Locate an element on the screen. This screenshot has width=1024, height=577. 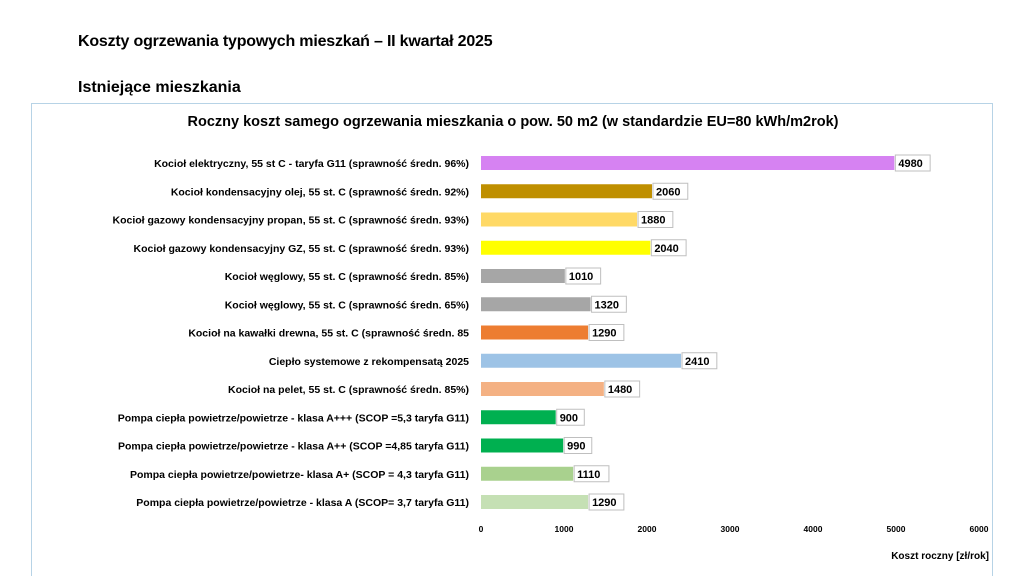
category-label: Ciepło systemowe z rekompensatą 2025 is located at coordinates (369, 362).